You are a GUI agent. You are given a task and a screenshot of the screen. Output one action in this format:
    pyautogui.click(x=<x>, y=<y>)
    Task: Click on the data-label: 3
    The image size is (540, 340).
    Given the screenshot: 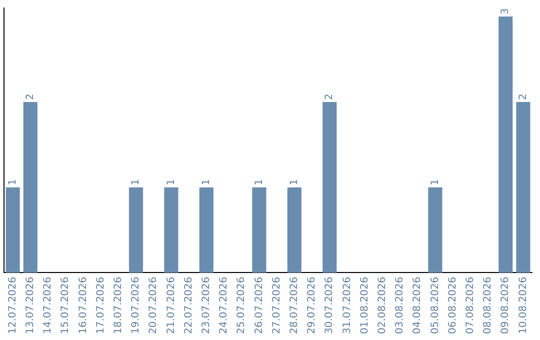 What is the action you would take?
    pyautogui.click(x=506, y=11)
    